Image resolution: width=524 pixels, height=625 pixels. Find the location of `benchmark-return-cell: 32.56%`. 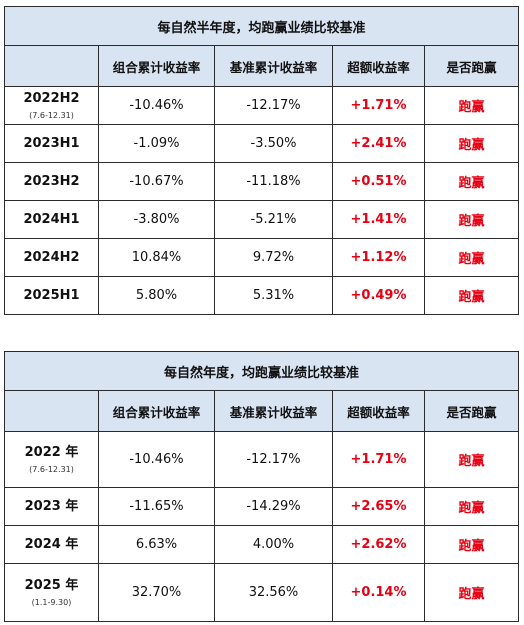

benchmark-return-cell: 32.56% is located at coordinates (273, 592).